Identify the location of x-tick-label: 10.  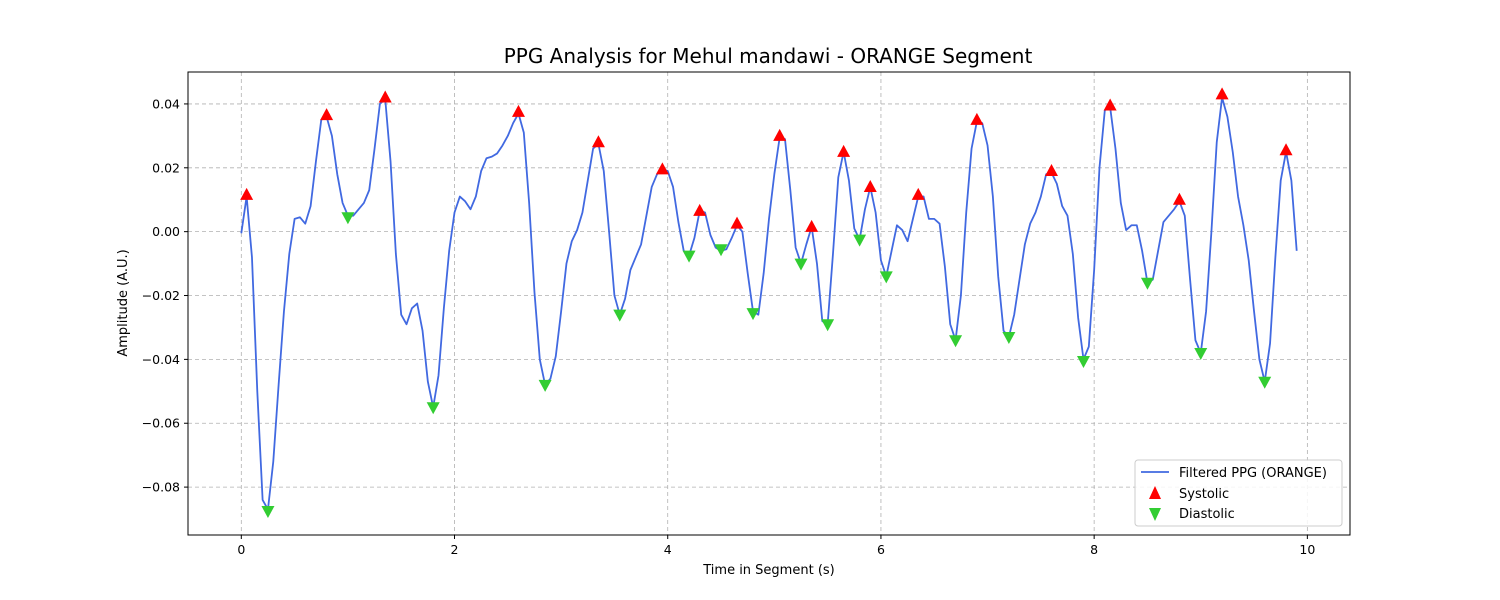
(1307, 549).